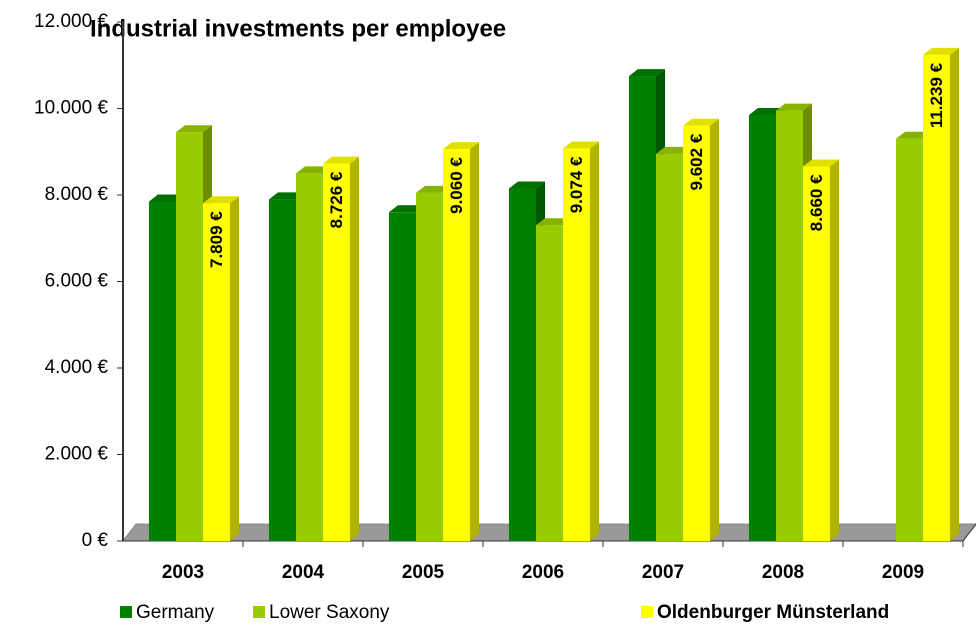  What do you see at coordinates (95, 540) in the screenshot?
I see `y-tick-label: 0 €` at bounding box center [95, 540].